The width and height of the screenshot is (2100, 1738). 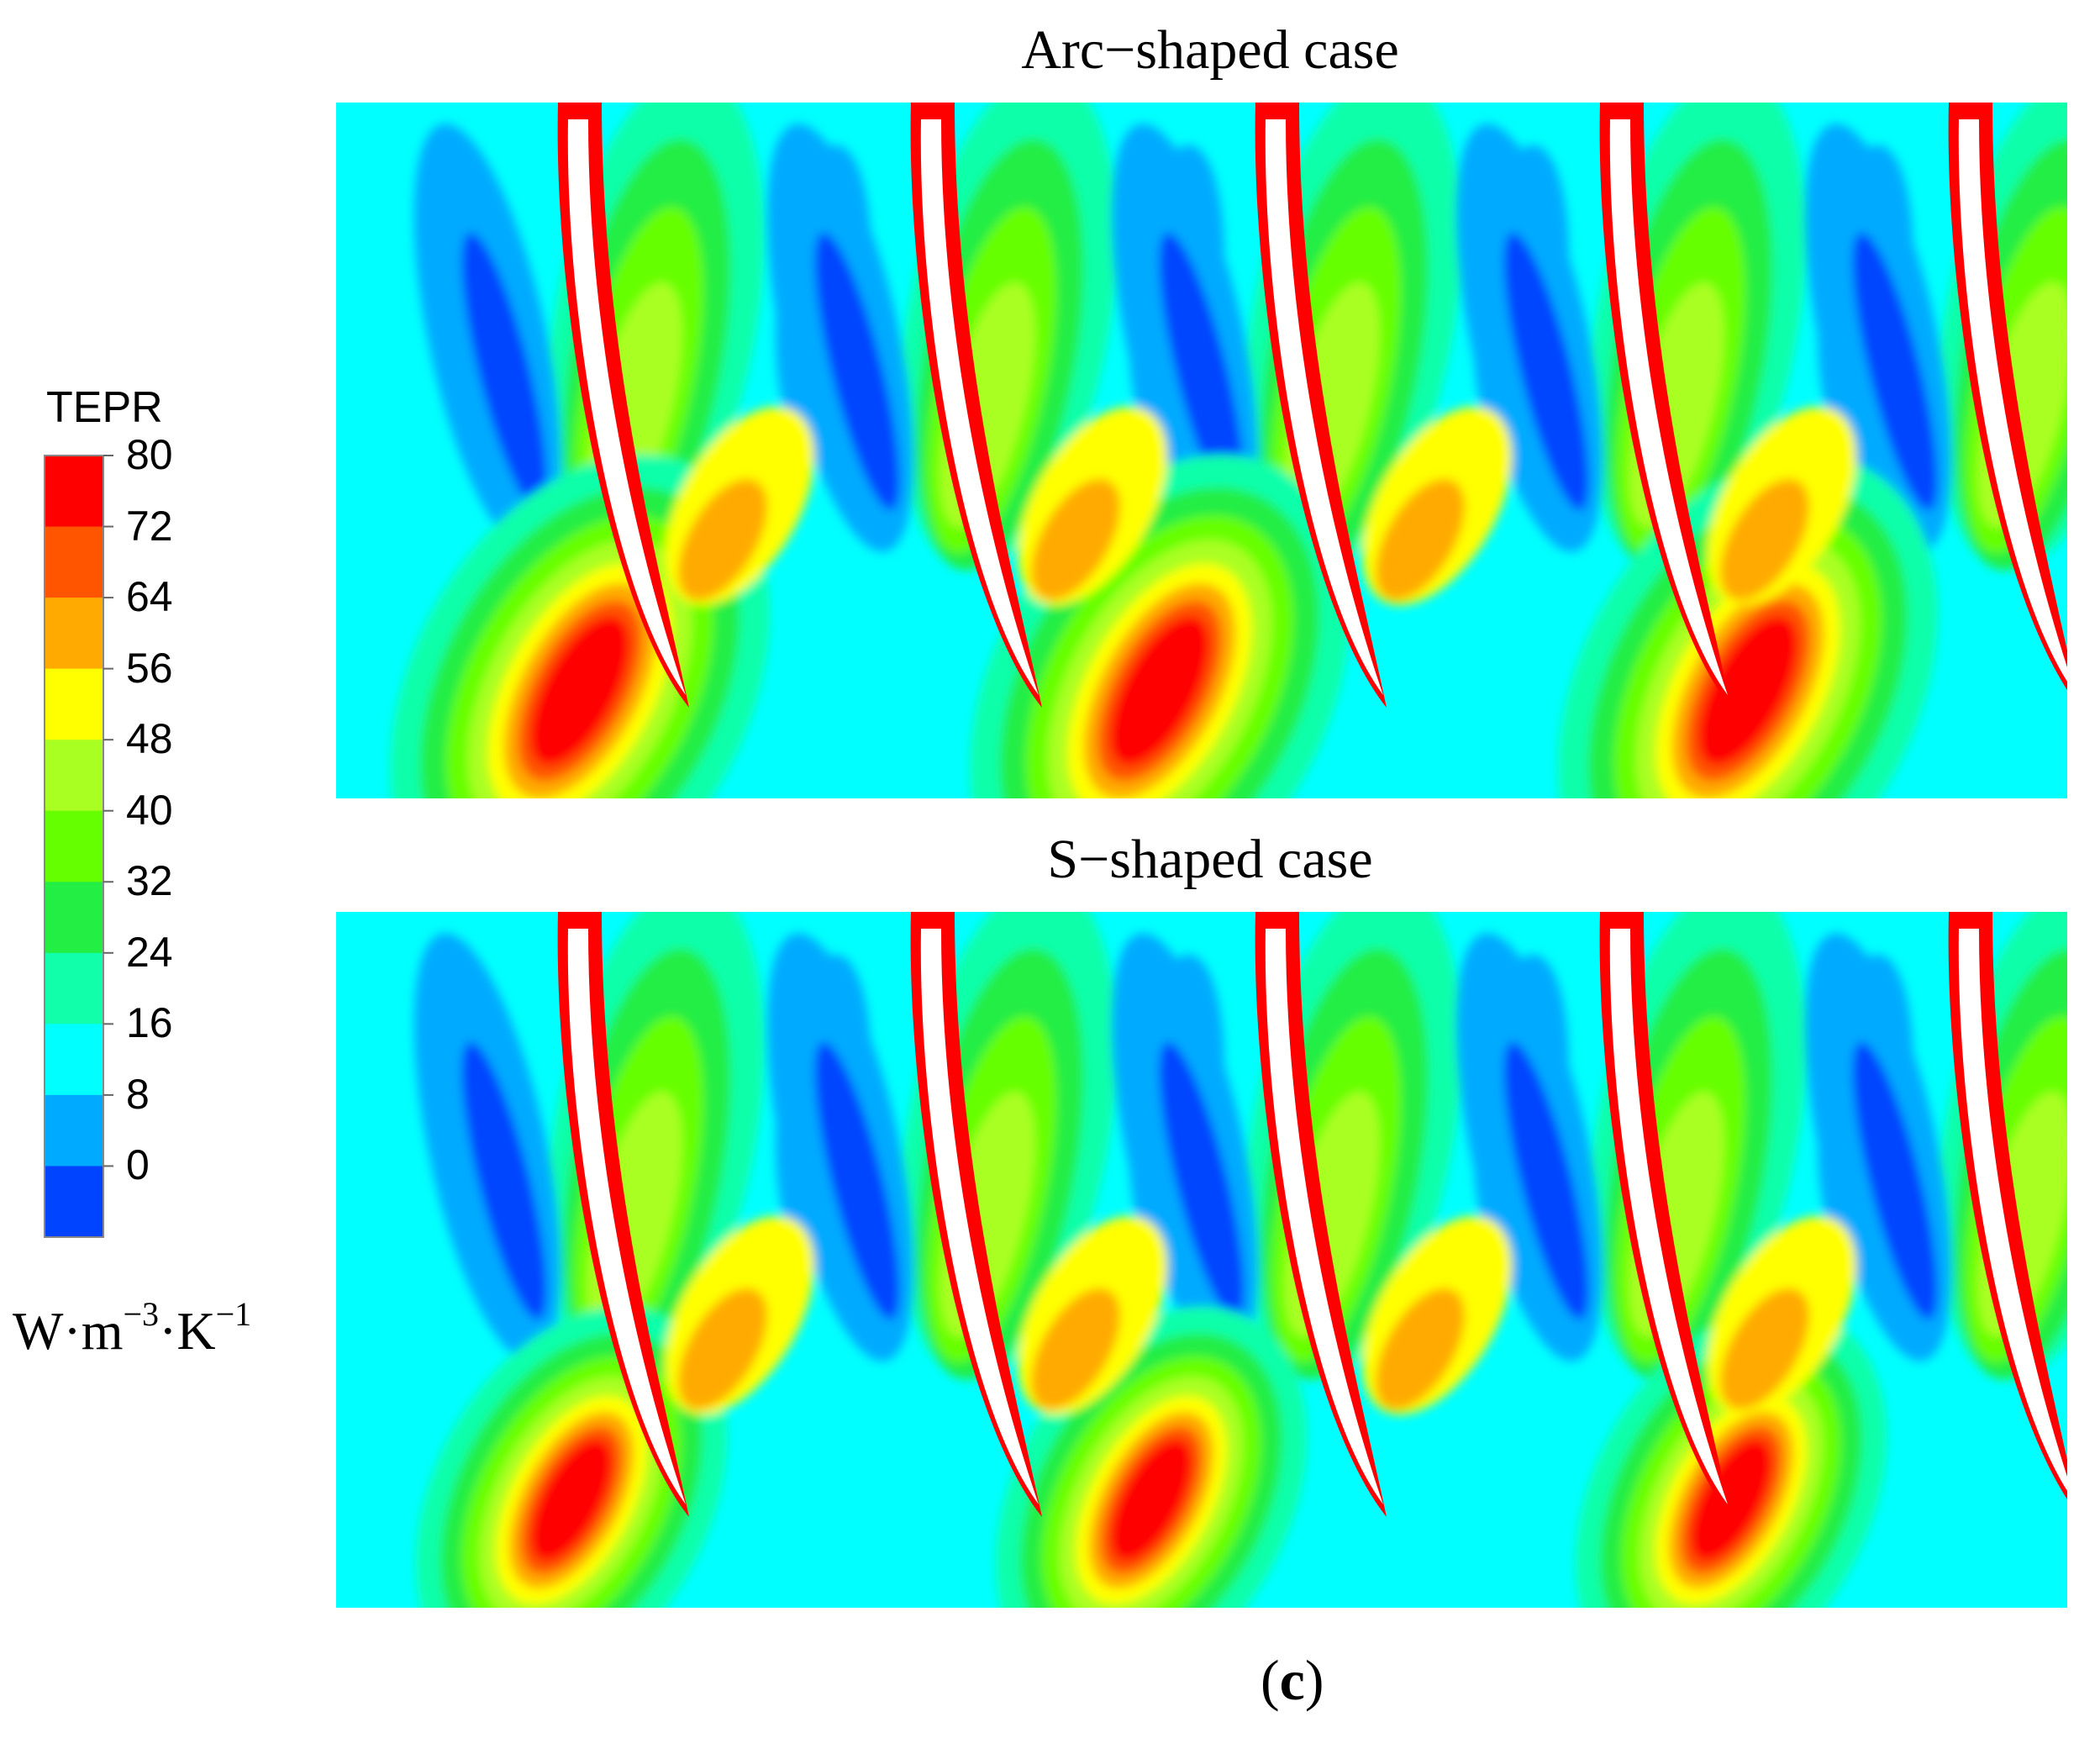 What do you see at coordinates (1314, 1680) in the screenshot?
I see `figure-label-close: )` at bounding box center [1314, 1680].